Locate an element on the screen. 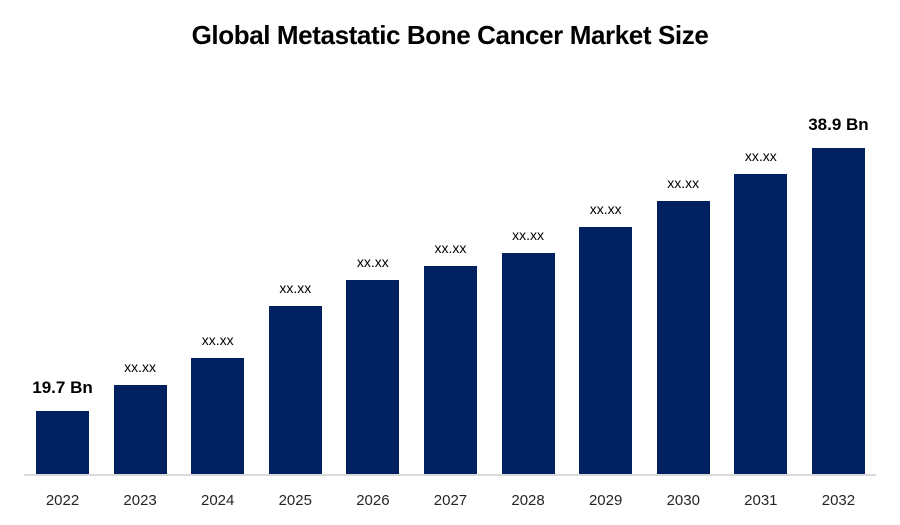  x-axis-line is located at coordinates (450, 475).